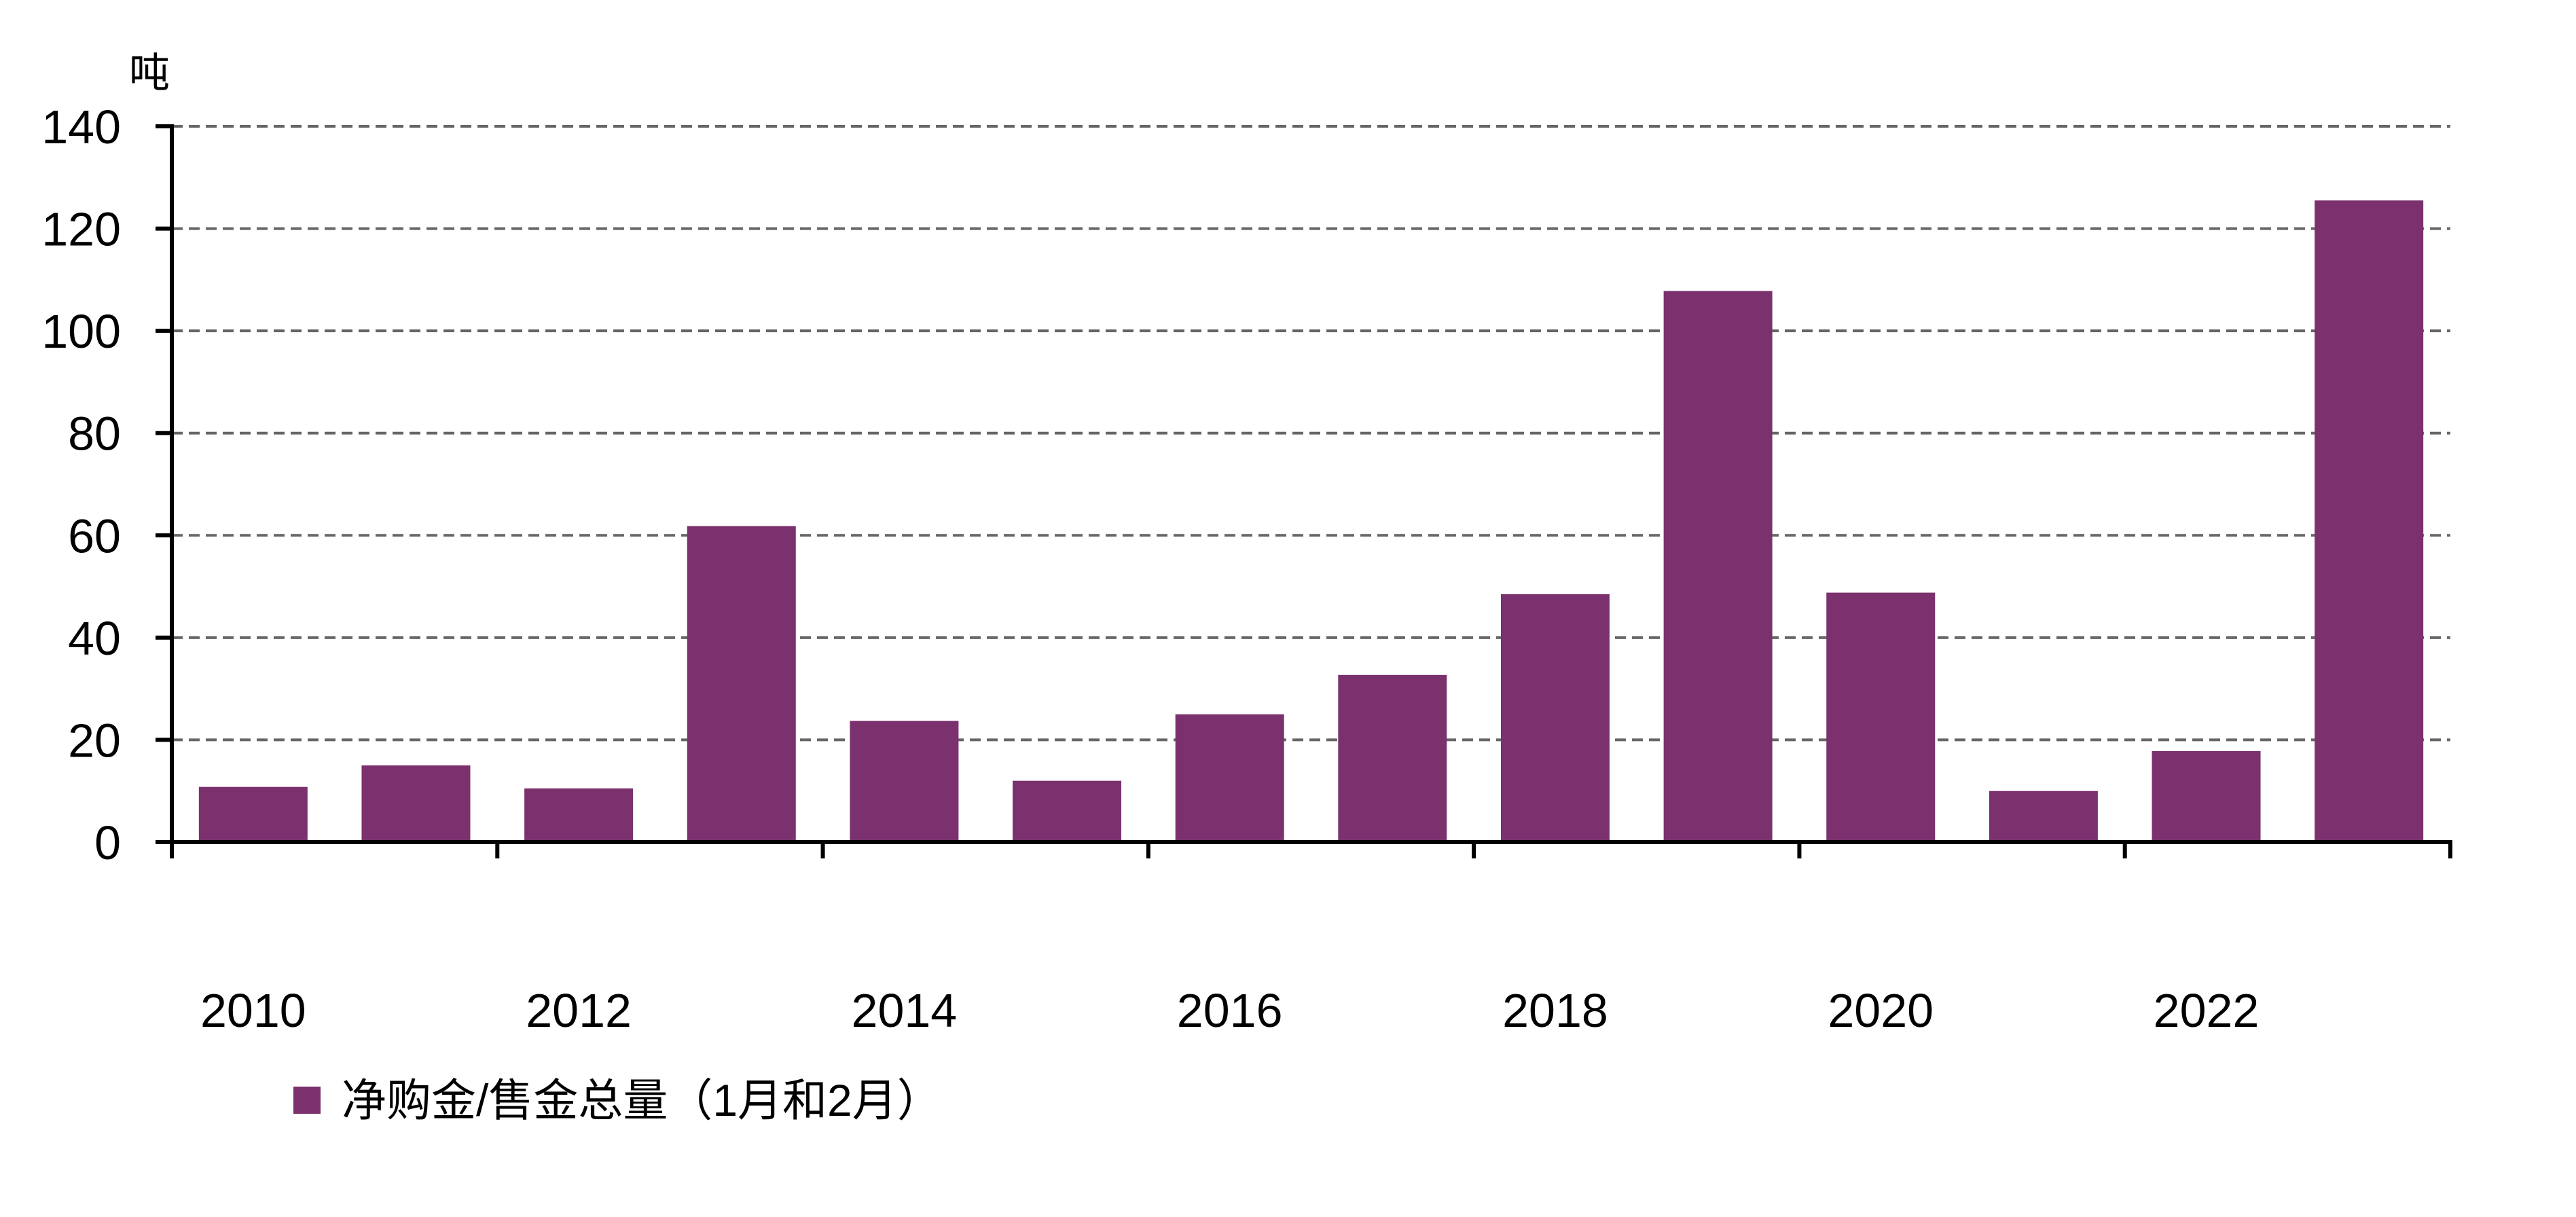  I want to click on x-tick-label: 2010, so click(253, 1010).